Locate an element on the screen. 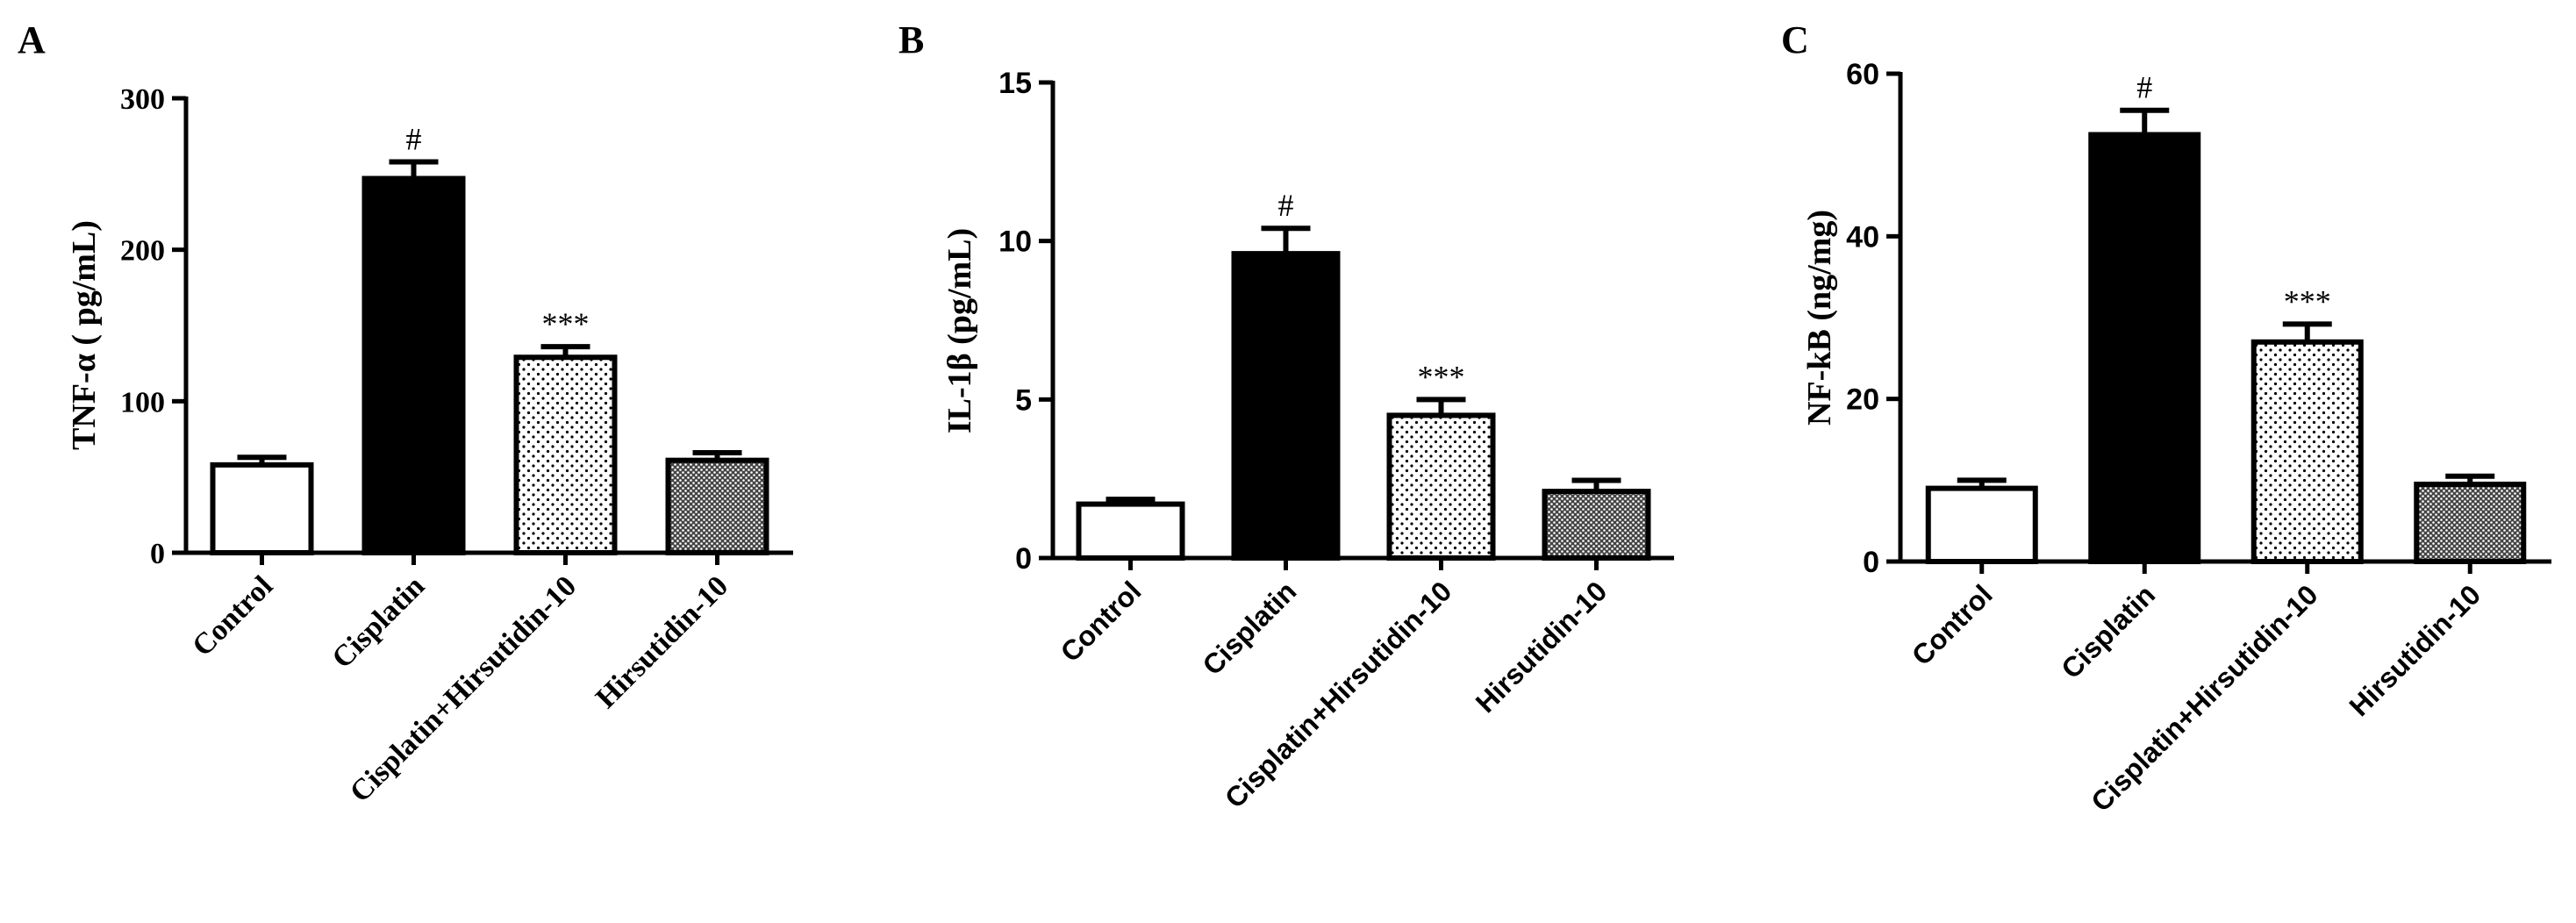  y-tick-label: 200 is located at coordinates (142, 251).